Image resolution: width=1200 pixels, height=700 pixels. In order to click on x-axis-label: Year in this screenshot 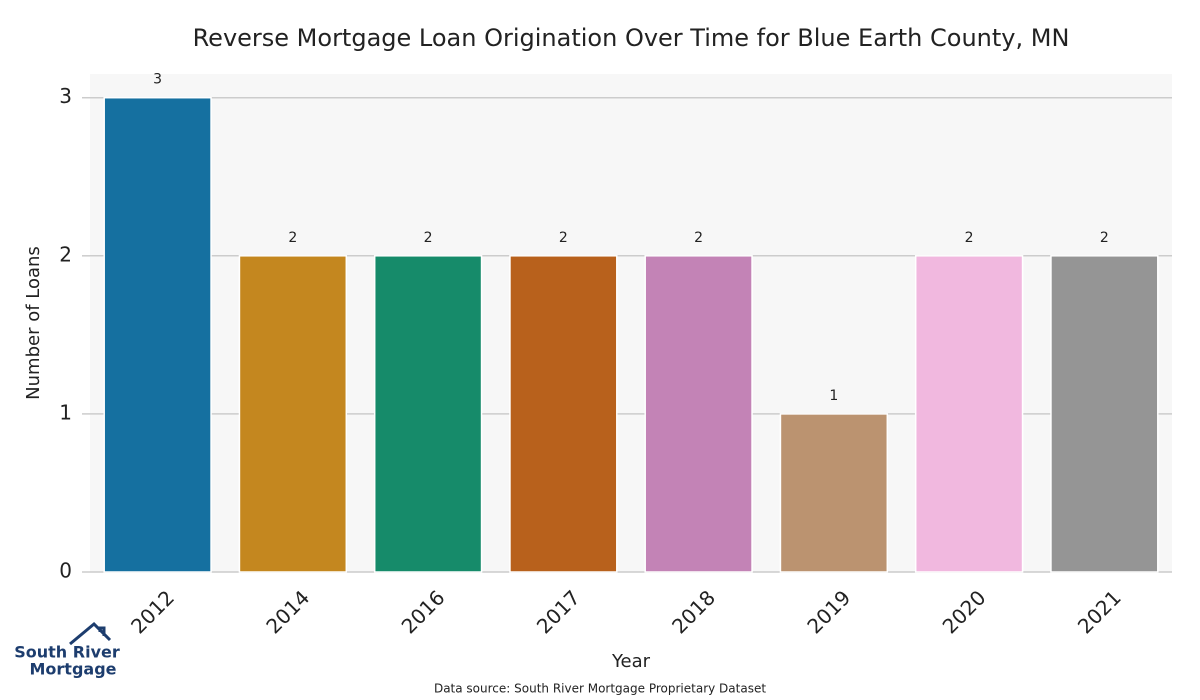, I will do `click(631, 661)`.